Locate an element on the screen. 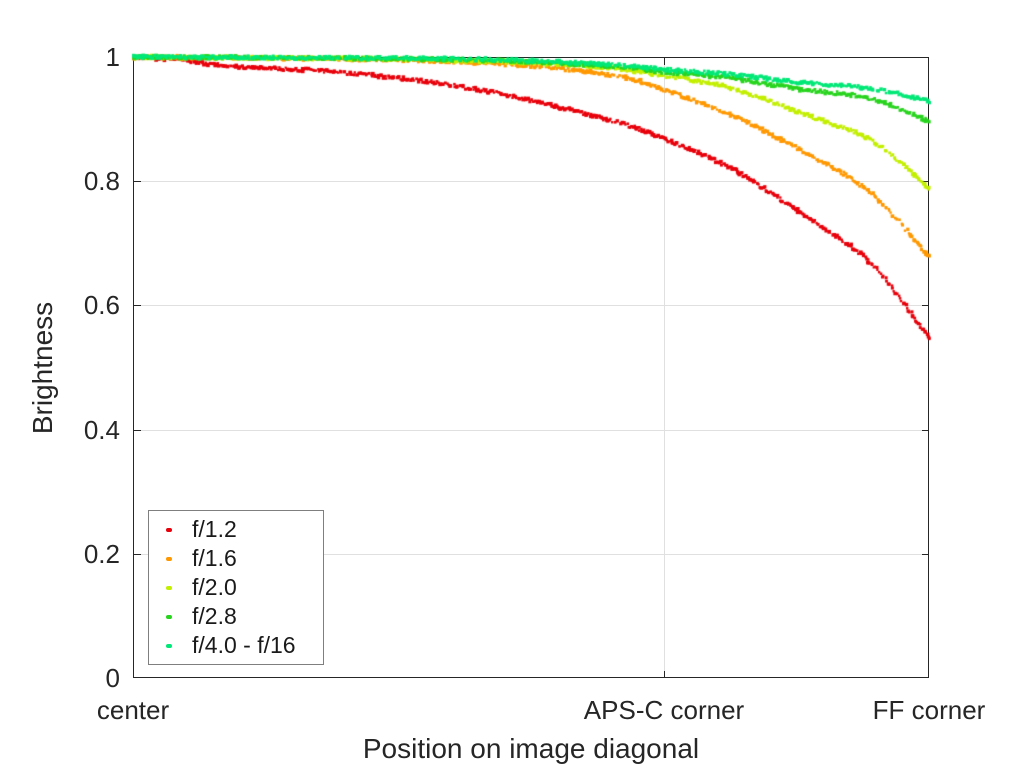  legend: f/1.2 f/1.6 f/2.0 f/2.8 f/4.0 - f/16 is located at coordinates (236, 587).